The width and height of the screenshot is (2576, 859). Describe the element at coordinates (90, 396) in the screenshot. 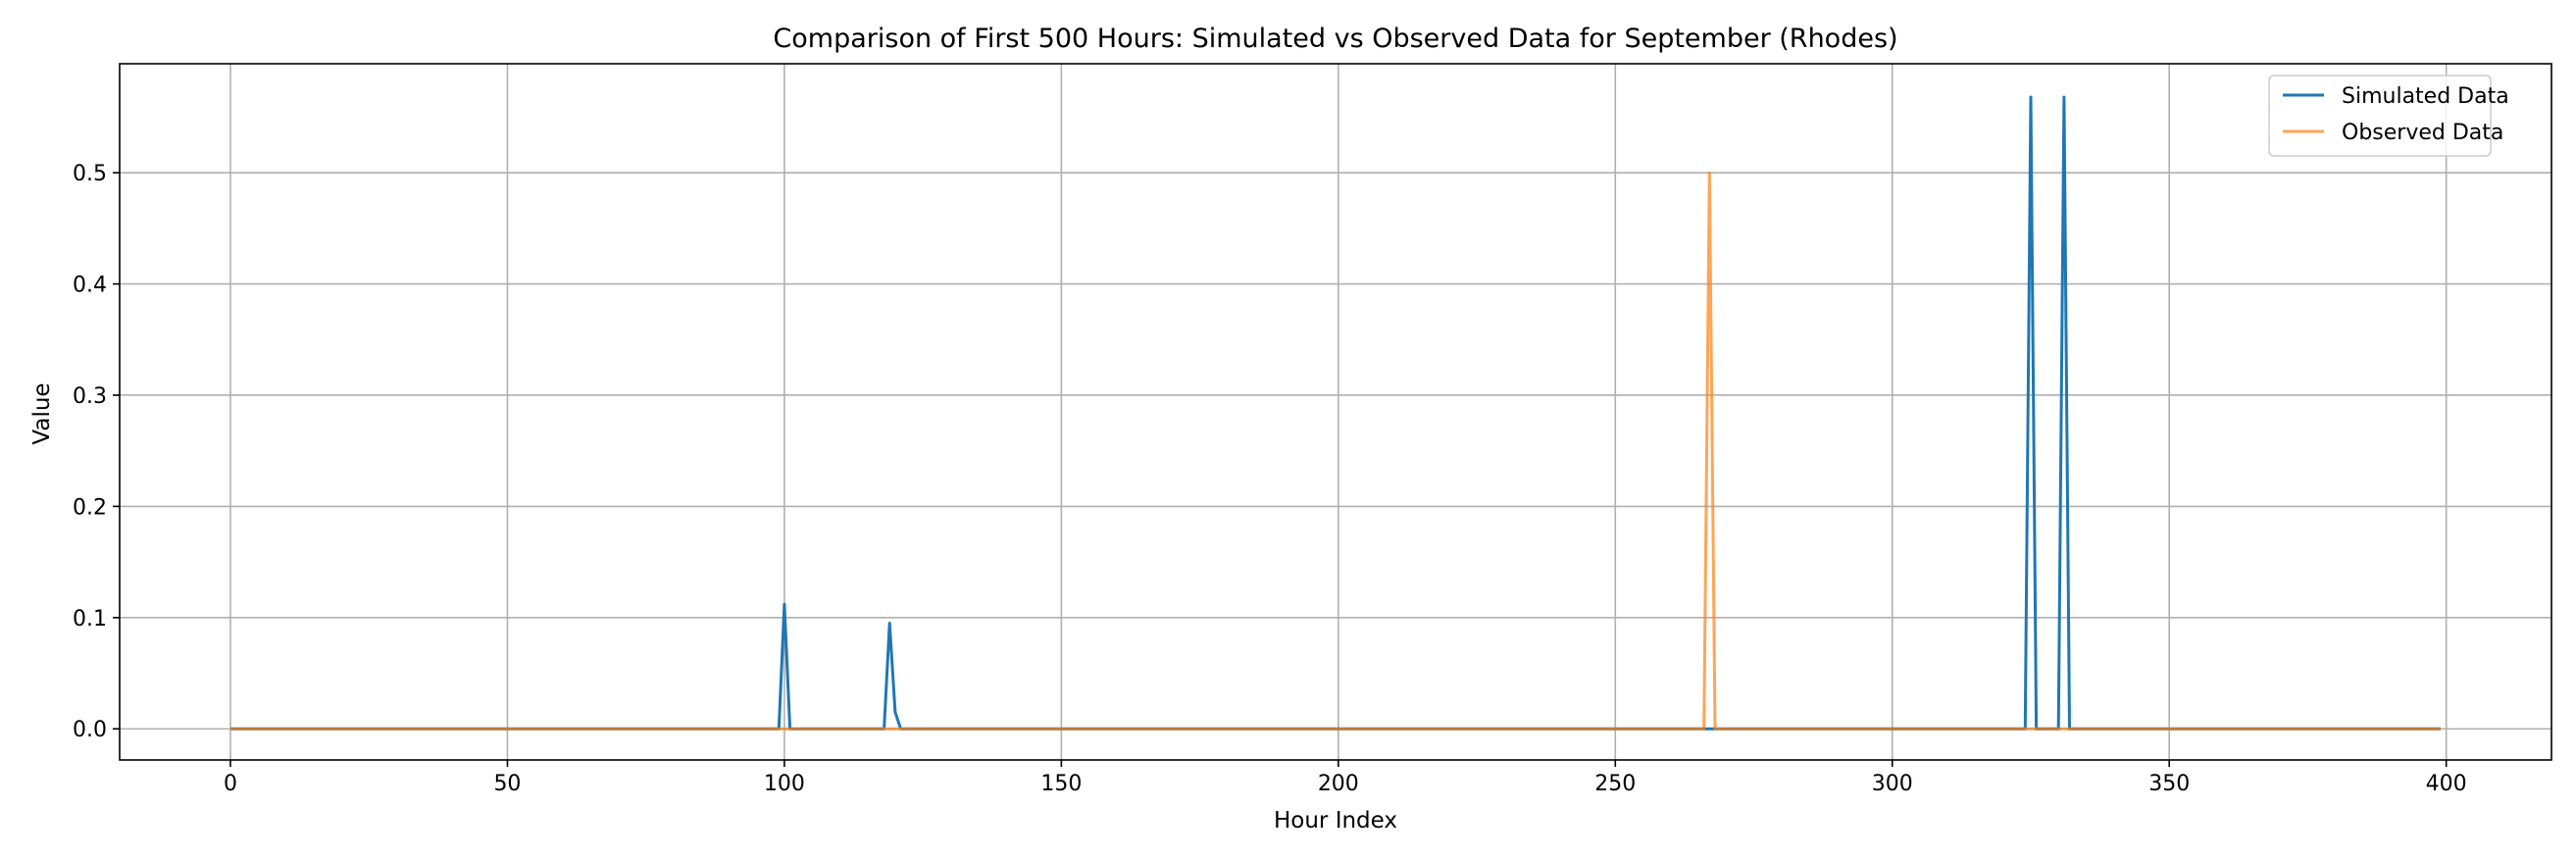

I see `y-tick-label: 0.3` at that location.